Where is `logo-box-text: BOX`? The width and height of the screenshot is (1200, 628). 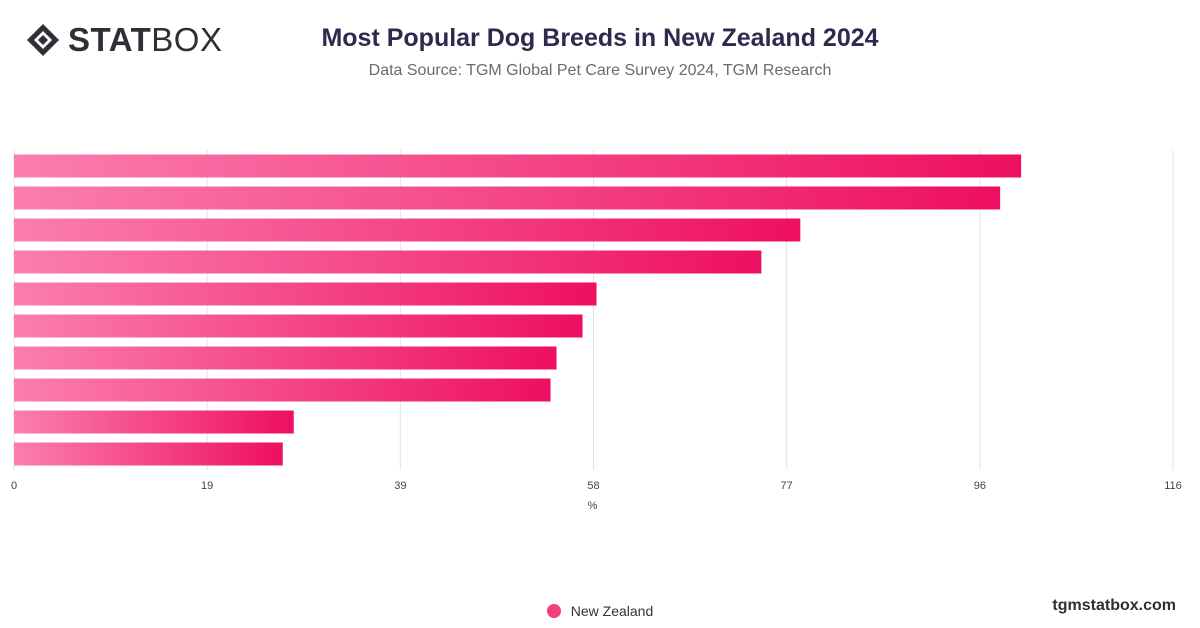 logo-box-text: BOX is located at coordinates (187, 39).